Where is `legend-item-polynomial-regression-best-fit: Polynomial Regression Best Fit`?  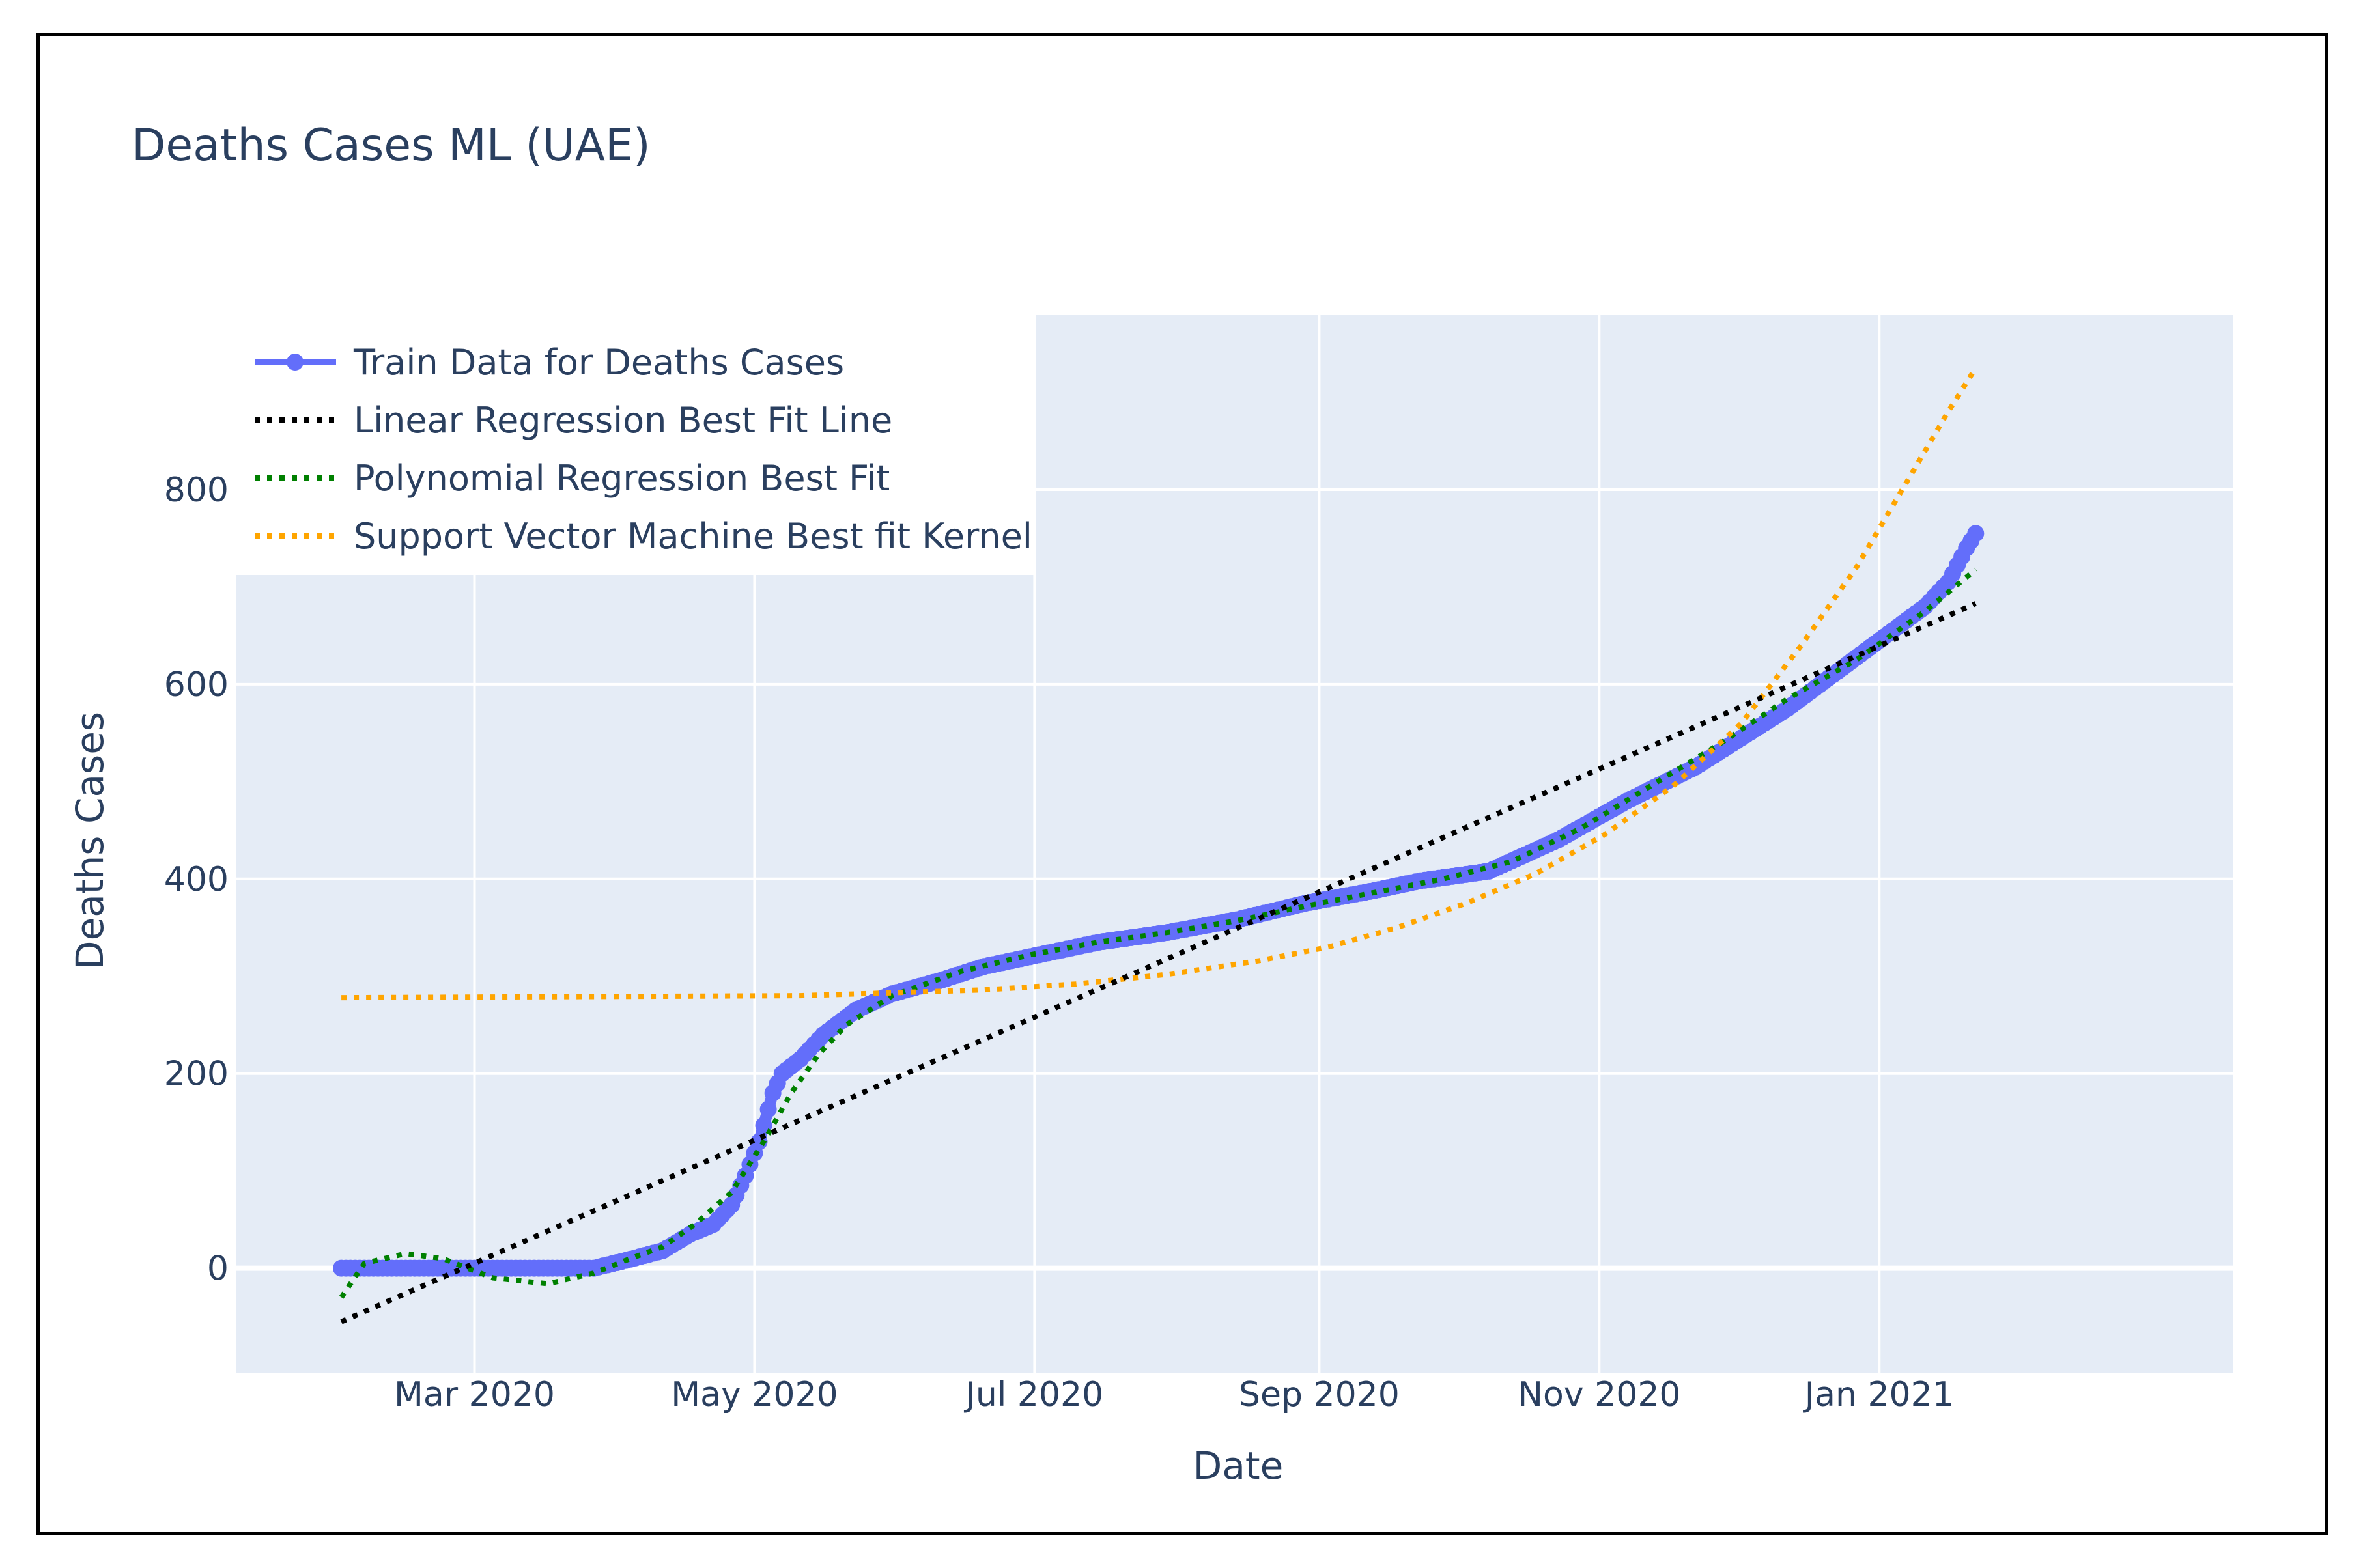 legend-item-polynomial-regression-best-fit: Polynomial Regression Best Fit is located at coordinates (572, 479).